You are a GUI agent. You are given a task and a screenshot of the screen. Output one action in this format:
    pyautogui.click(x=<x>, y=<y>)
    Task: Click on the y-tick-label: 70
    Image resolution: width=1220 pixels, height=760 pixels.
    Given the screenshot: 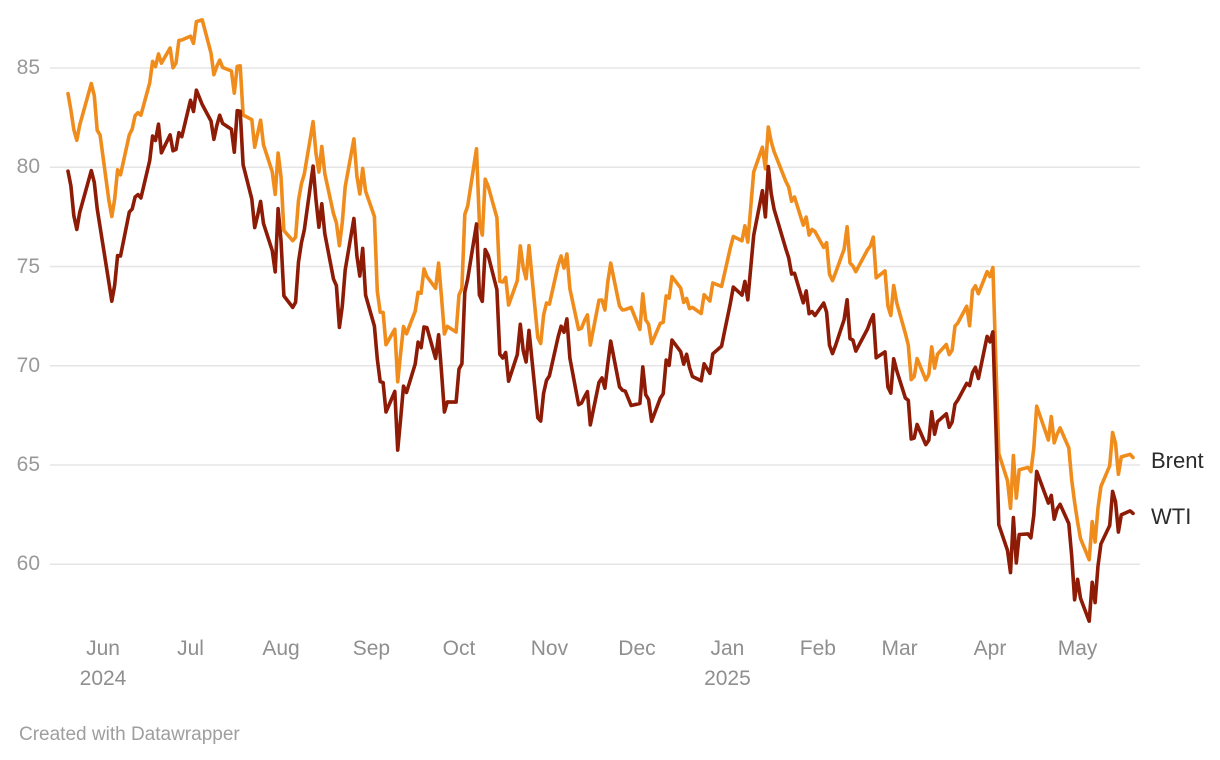 What is the action you would take?
    pyautogui.click(x=28, y=365)
    